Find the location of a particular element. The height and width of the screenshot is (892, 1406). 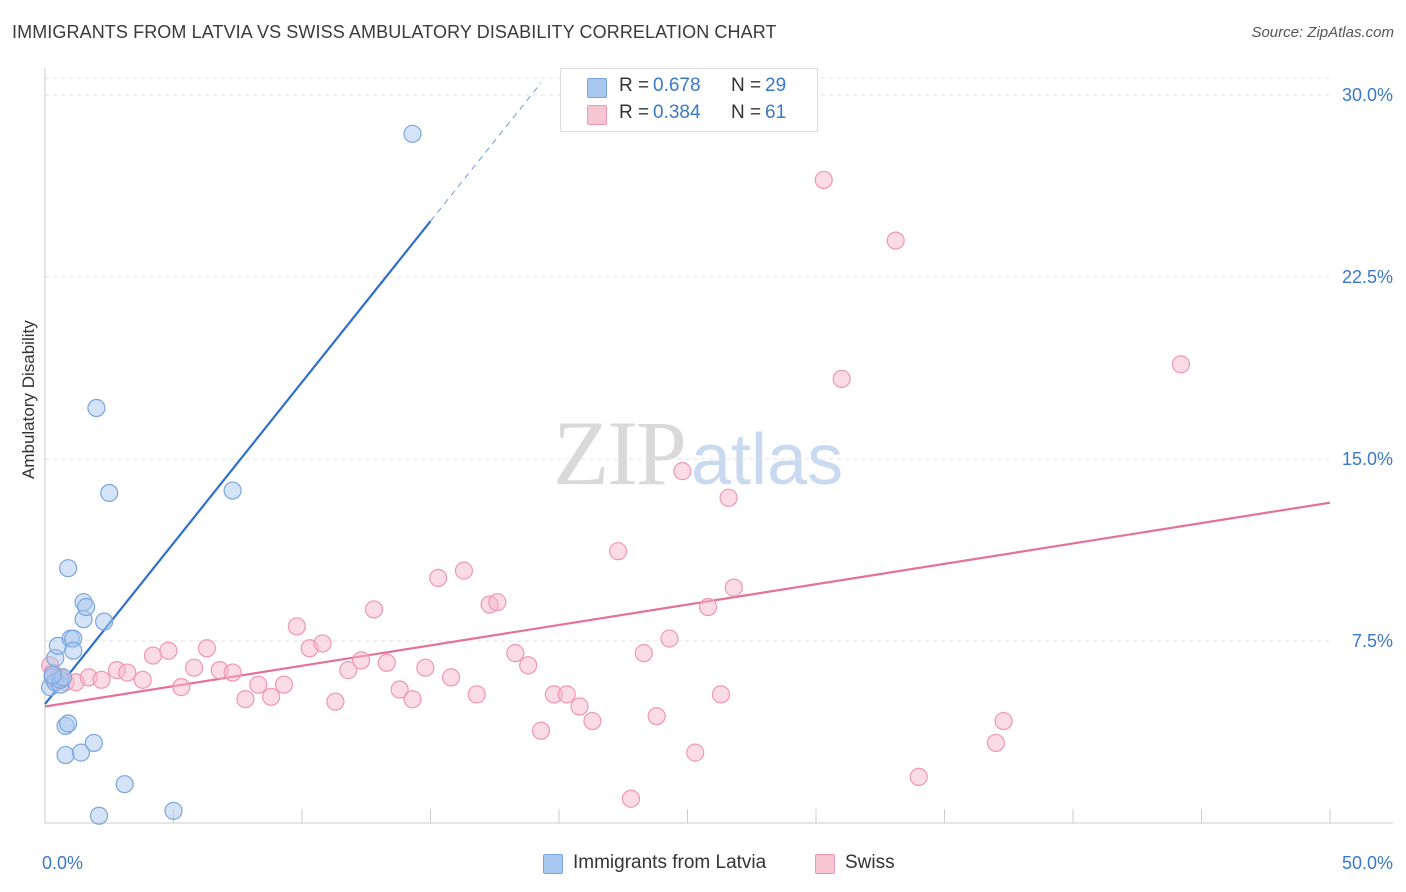

latvia-r-value: 0.678 is located at coordinates (677, 85).